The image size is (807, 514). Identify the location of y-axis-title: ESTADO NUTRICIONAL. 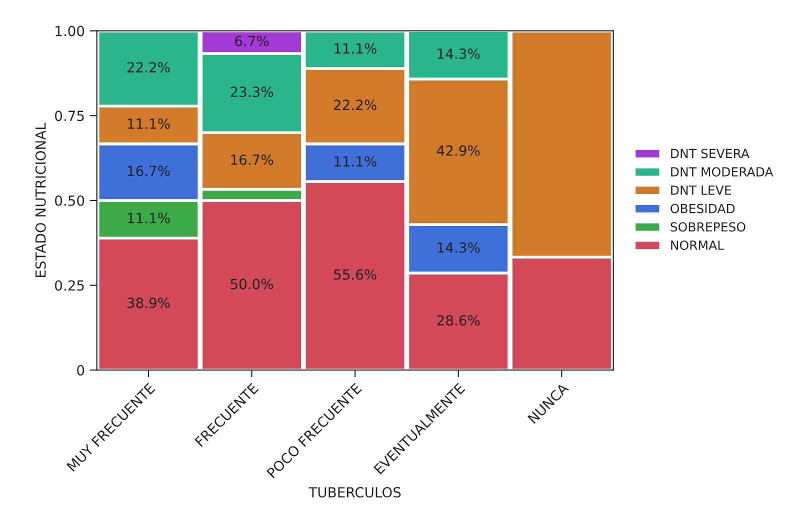
(40, 199).